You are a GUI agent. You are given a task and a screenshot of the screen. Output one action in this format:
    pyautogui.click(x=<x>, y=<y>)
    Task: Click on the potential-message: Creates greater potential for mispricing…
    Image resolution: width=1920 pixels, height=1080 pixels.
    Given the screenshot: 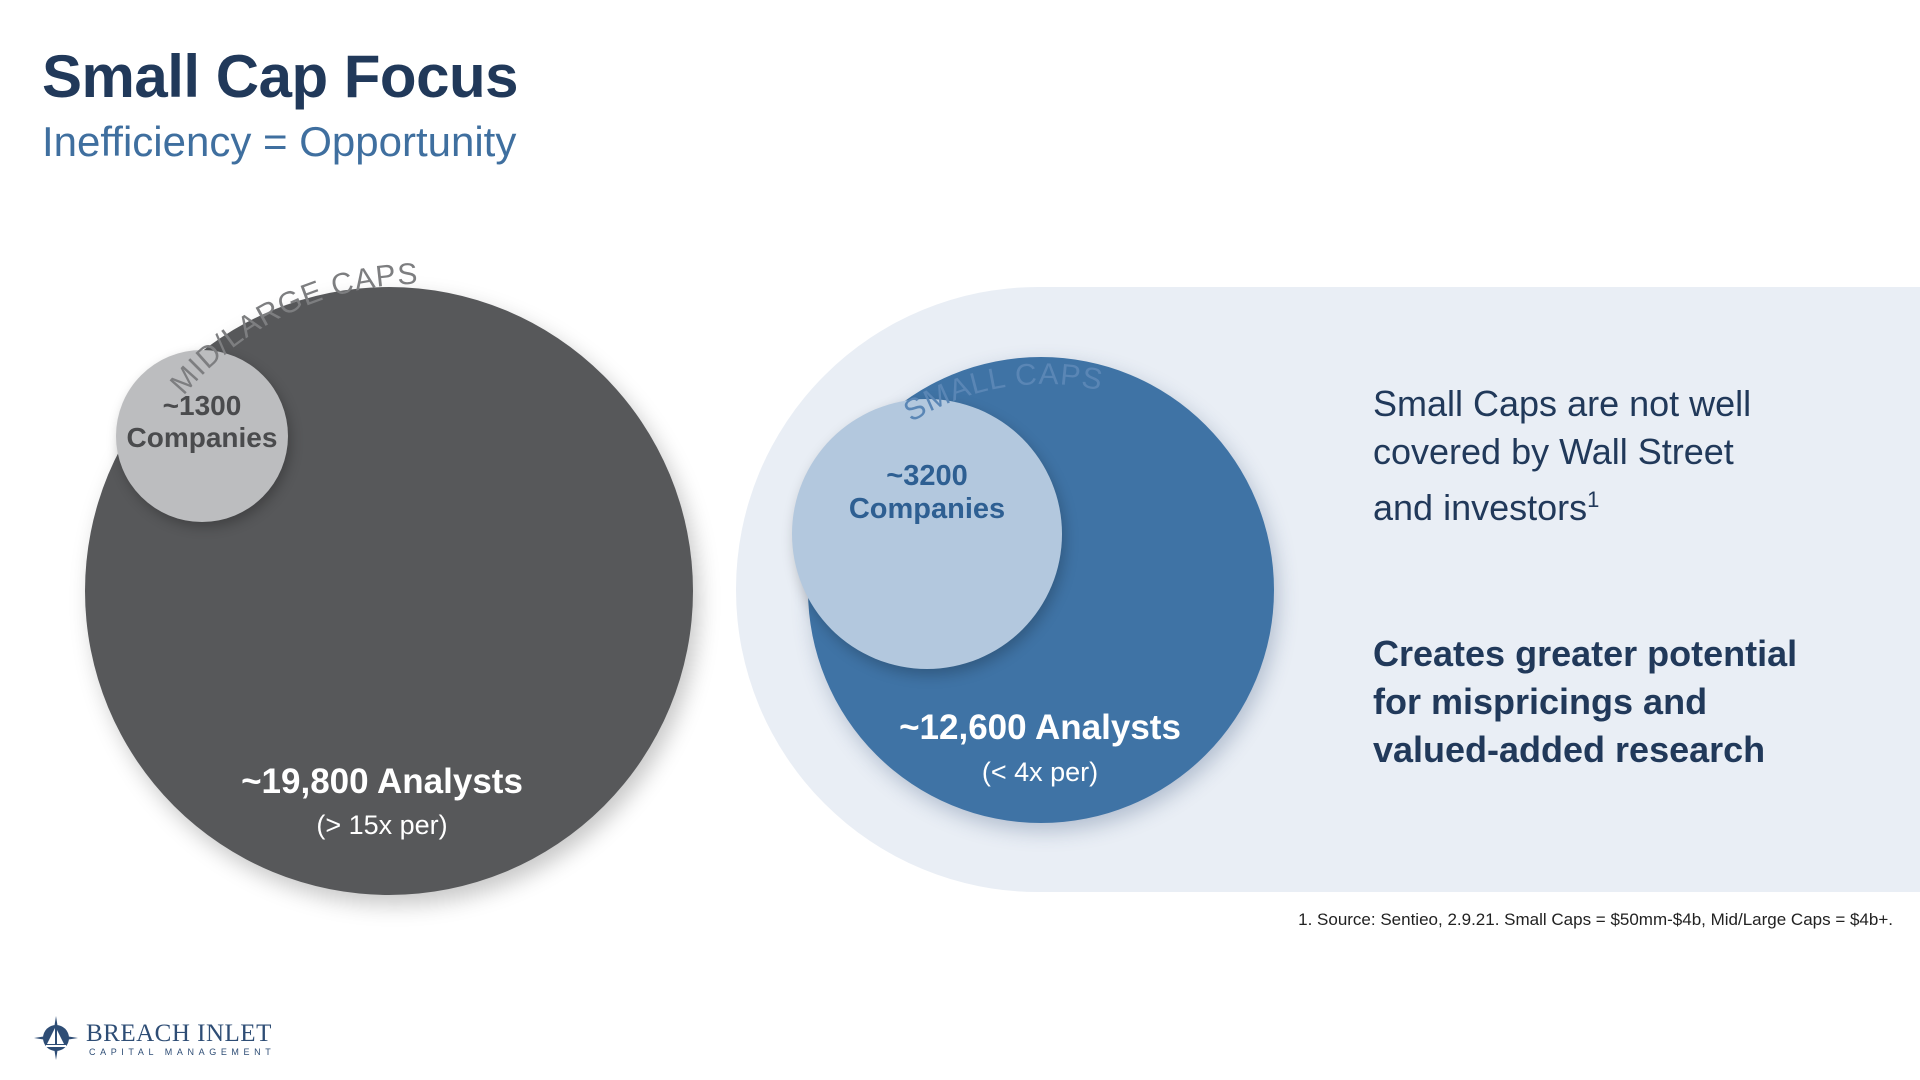 What is the action you would take?
    pyautogui.click(x=1633, y=702)
    